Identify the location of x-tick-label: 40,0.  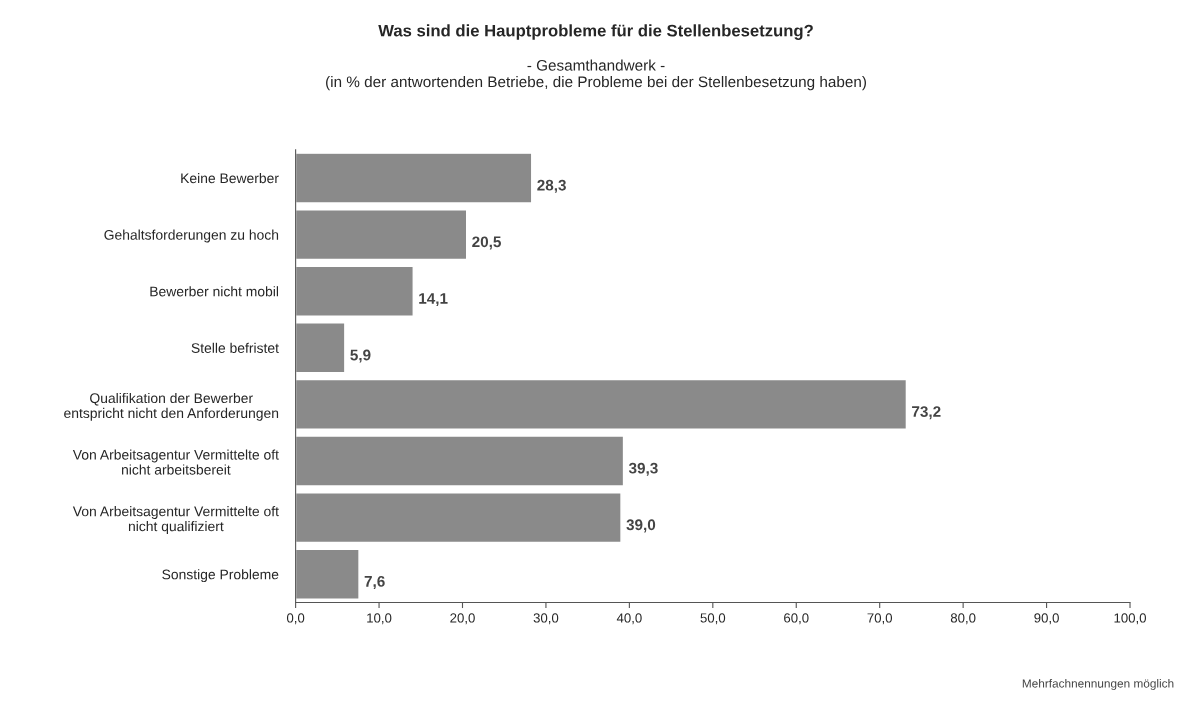
(629, 619).